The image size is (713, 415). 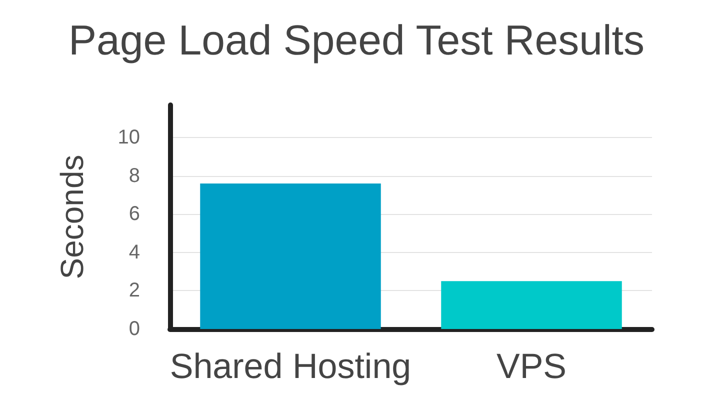 I want to click on x-tick-label: Shared Hosting, so click(x=291, y=366).